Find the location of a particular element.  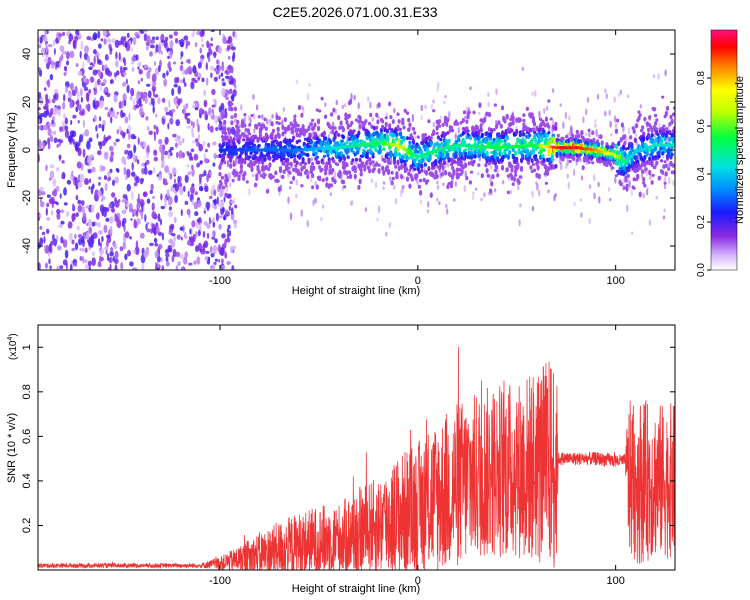

colorbar-tick-label: 0.0 is located at coordinates (701, 270).